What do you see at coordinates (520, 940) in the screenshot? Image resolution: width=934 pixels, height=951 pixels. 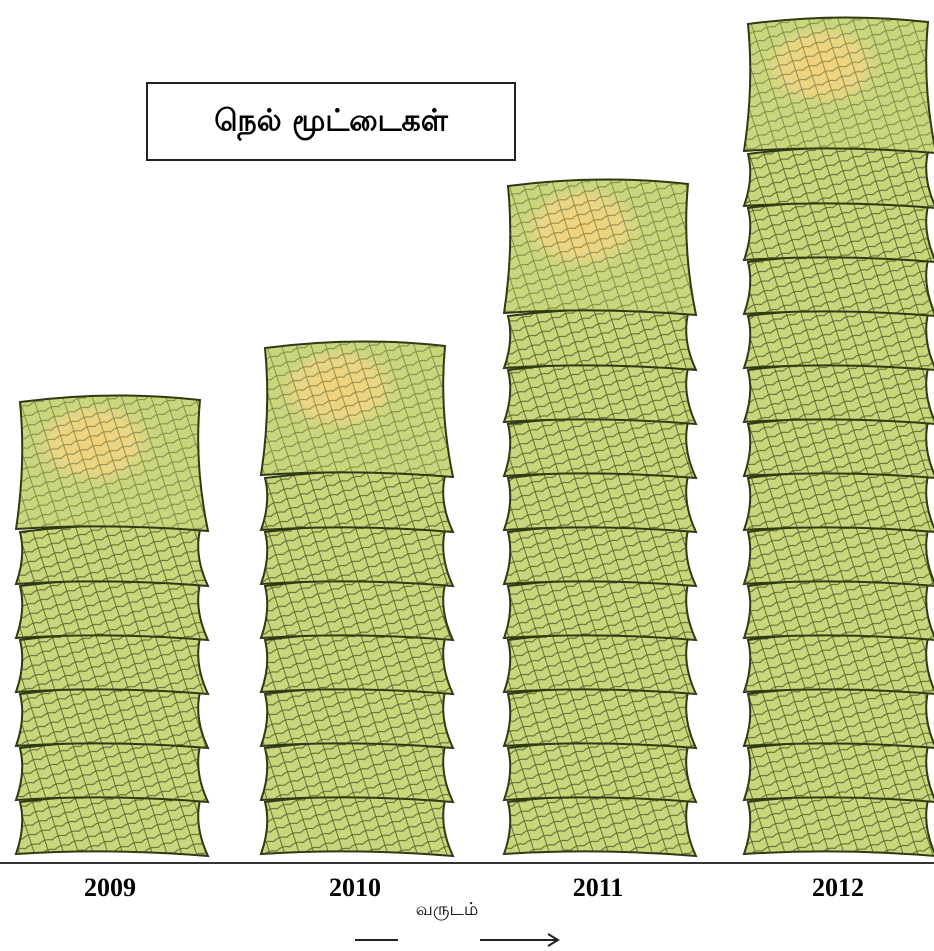 I see `arrow-head` at bounding box center [520, 940].